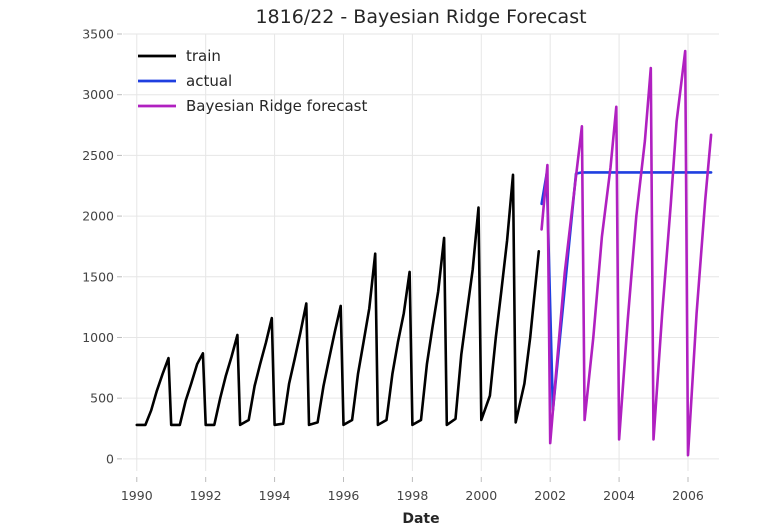  Describe the element at coordinates (102, 398) in the screenshot. I see `y-tick-label: 500` at that location.